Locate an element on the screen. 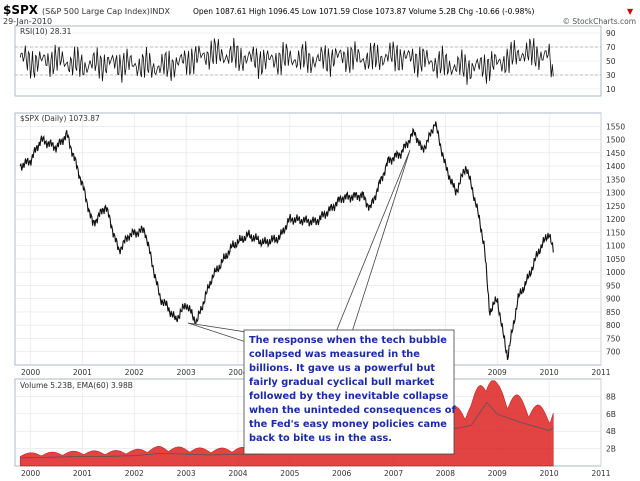 This screenshot has height=481, width=640. price-y-tick-label: 850 is located at coordinates (613, 312).